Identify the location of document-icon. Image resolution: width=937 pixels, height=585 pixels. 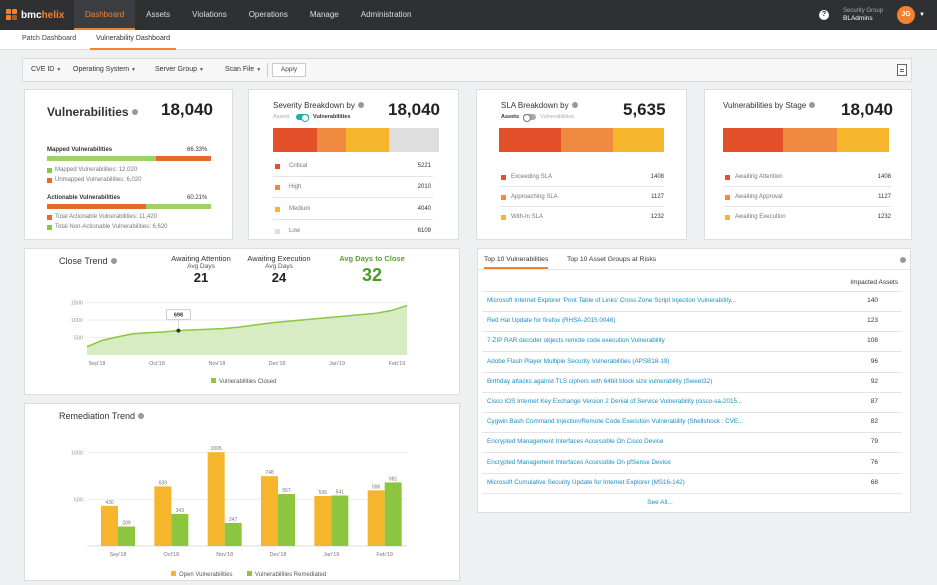
(902, 70).